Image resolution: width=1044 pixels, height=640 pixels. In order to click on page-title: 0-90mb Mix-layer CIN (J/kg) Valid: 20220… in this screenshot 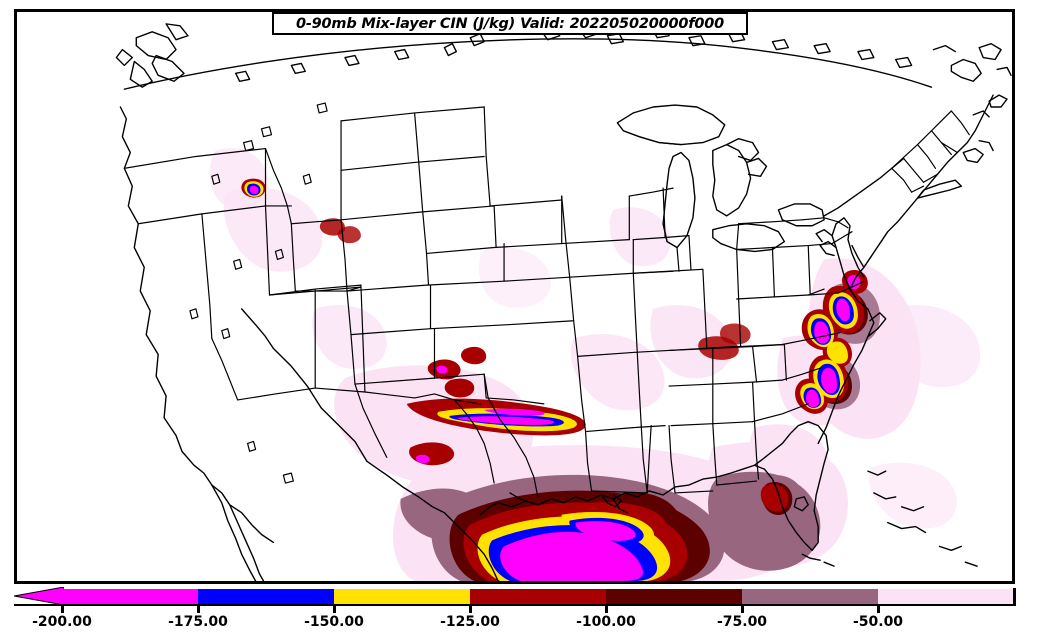, I will do `click(510, 23)`.